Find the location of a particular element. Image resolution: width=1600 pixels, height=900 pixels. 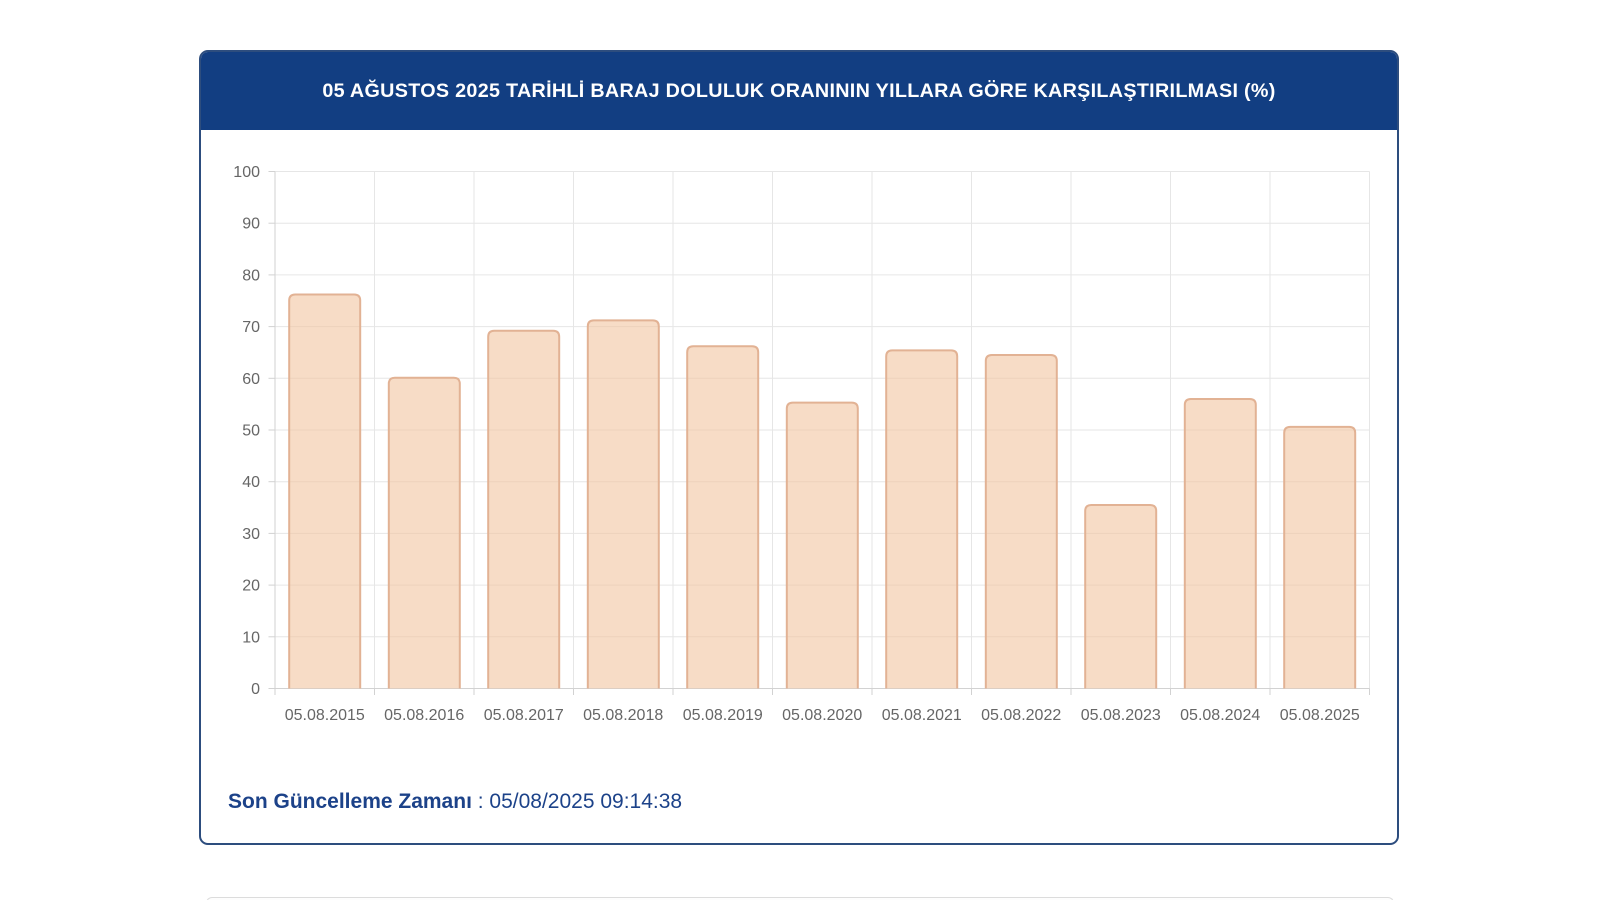

svg-text: 50 is located at coordinates (251, 431).